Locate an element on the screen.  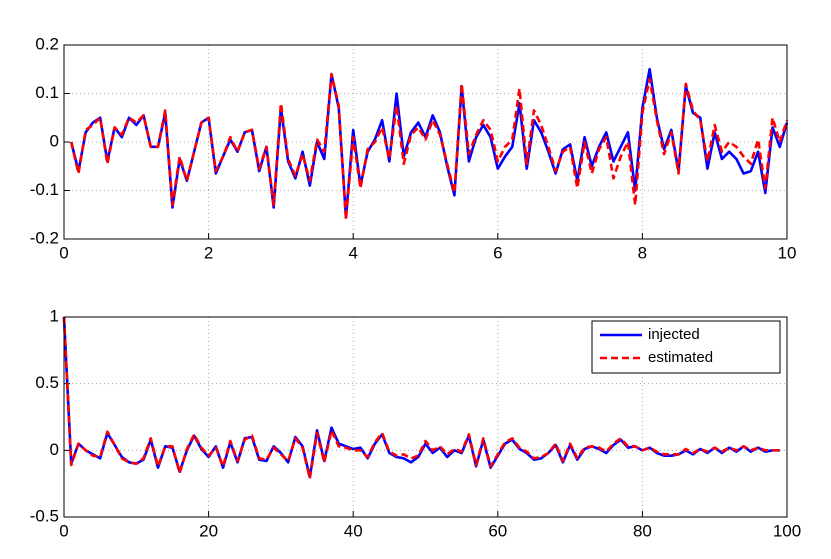
y-tick-label: 0.1 is located at coordinates (47, 92).